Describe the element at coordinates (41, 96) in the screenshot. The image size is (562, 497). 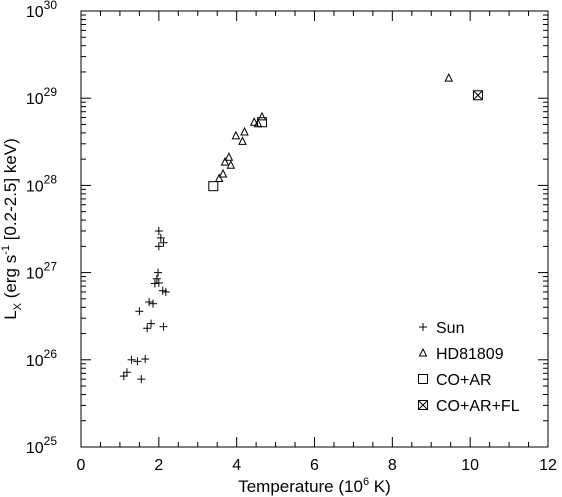
I see `y-tick-label: 1029` at that location.